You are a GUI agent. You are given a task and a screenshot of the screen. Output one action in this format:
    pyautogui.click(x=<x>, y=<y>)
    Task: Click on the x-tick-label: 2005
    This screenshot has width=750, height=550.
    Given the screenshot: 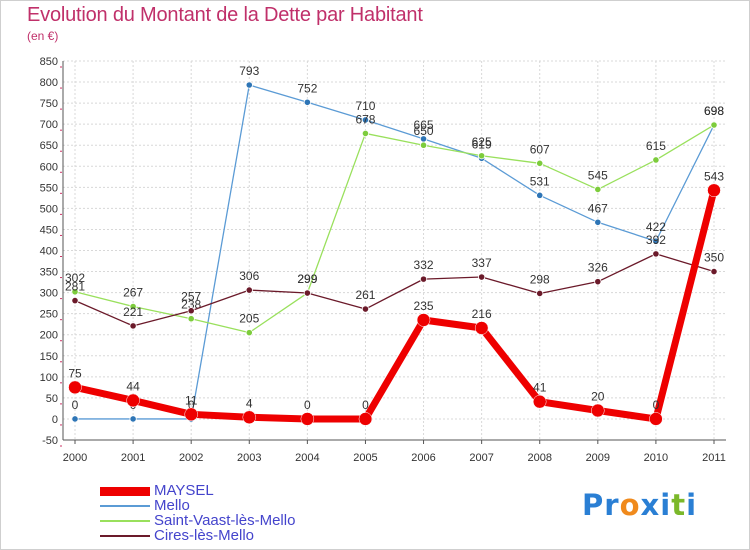 What is the action you would take?
    pyautogui.click(x=365, y=458)
    